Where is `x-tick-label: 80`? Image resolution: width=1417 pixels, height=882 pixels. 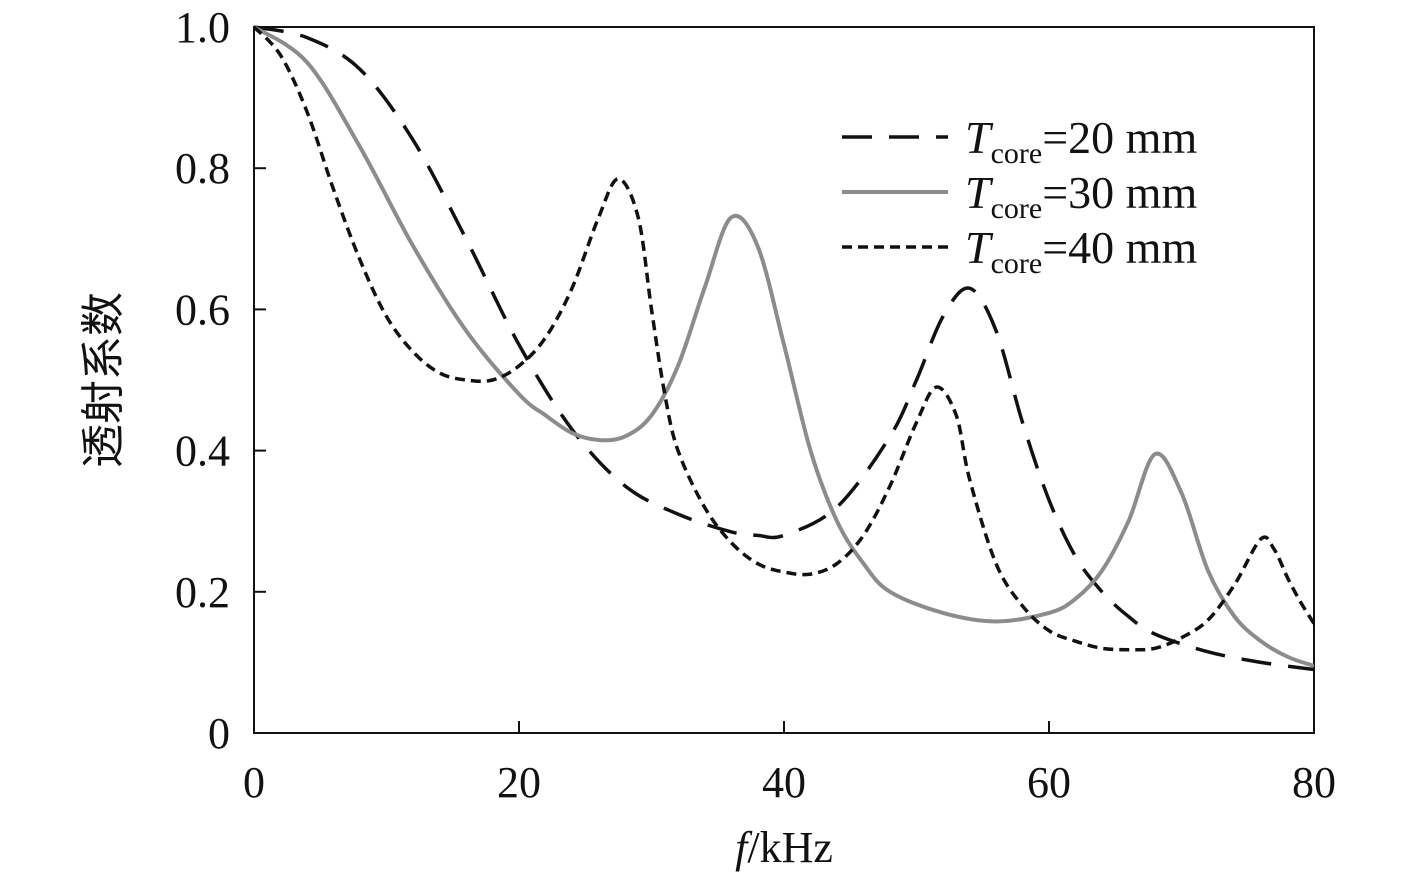
x-tick-label: 80 is located at coordinates (1314, 782).